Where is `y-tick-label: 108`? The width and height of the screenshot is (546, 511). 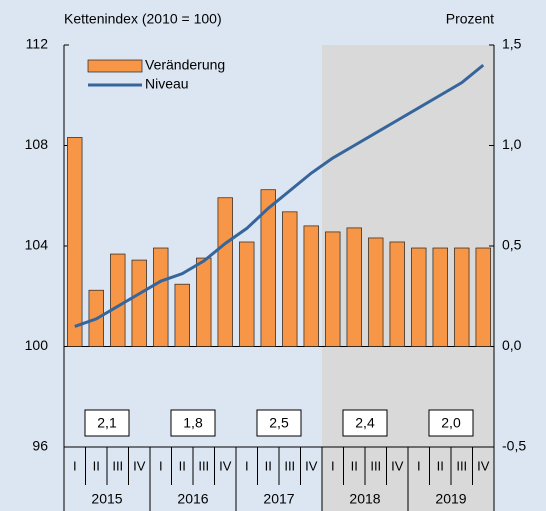 y-tick-label: 108 is located at coordinates (37, 144).